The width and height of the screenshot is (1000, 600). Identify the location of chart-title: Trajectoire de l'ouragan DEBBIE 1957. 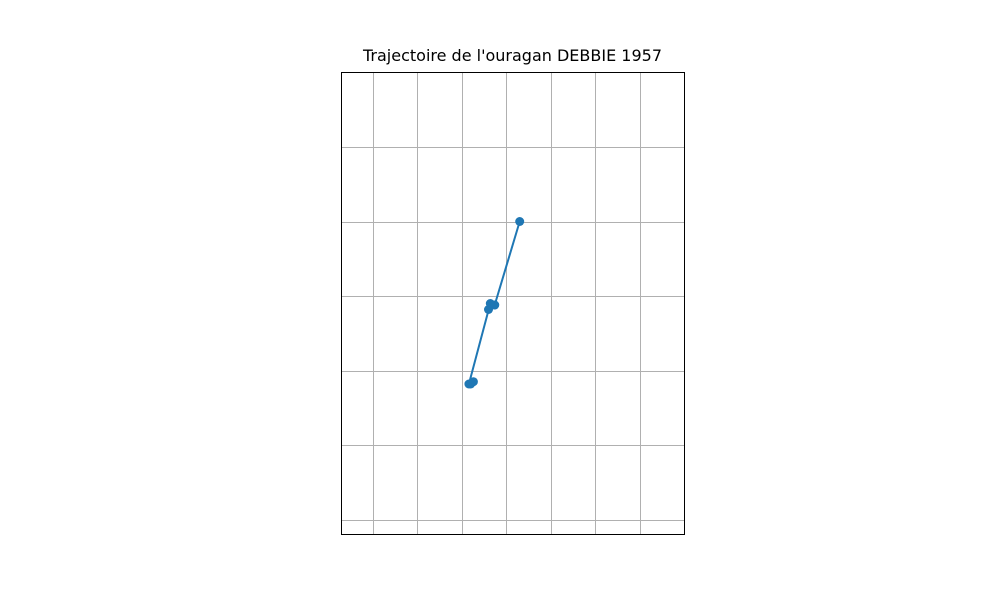
(512, 55).